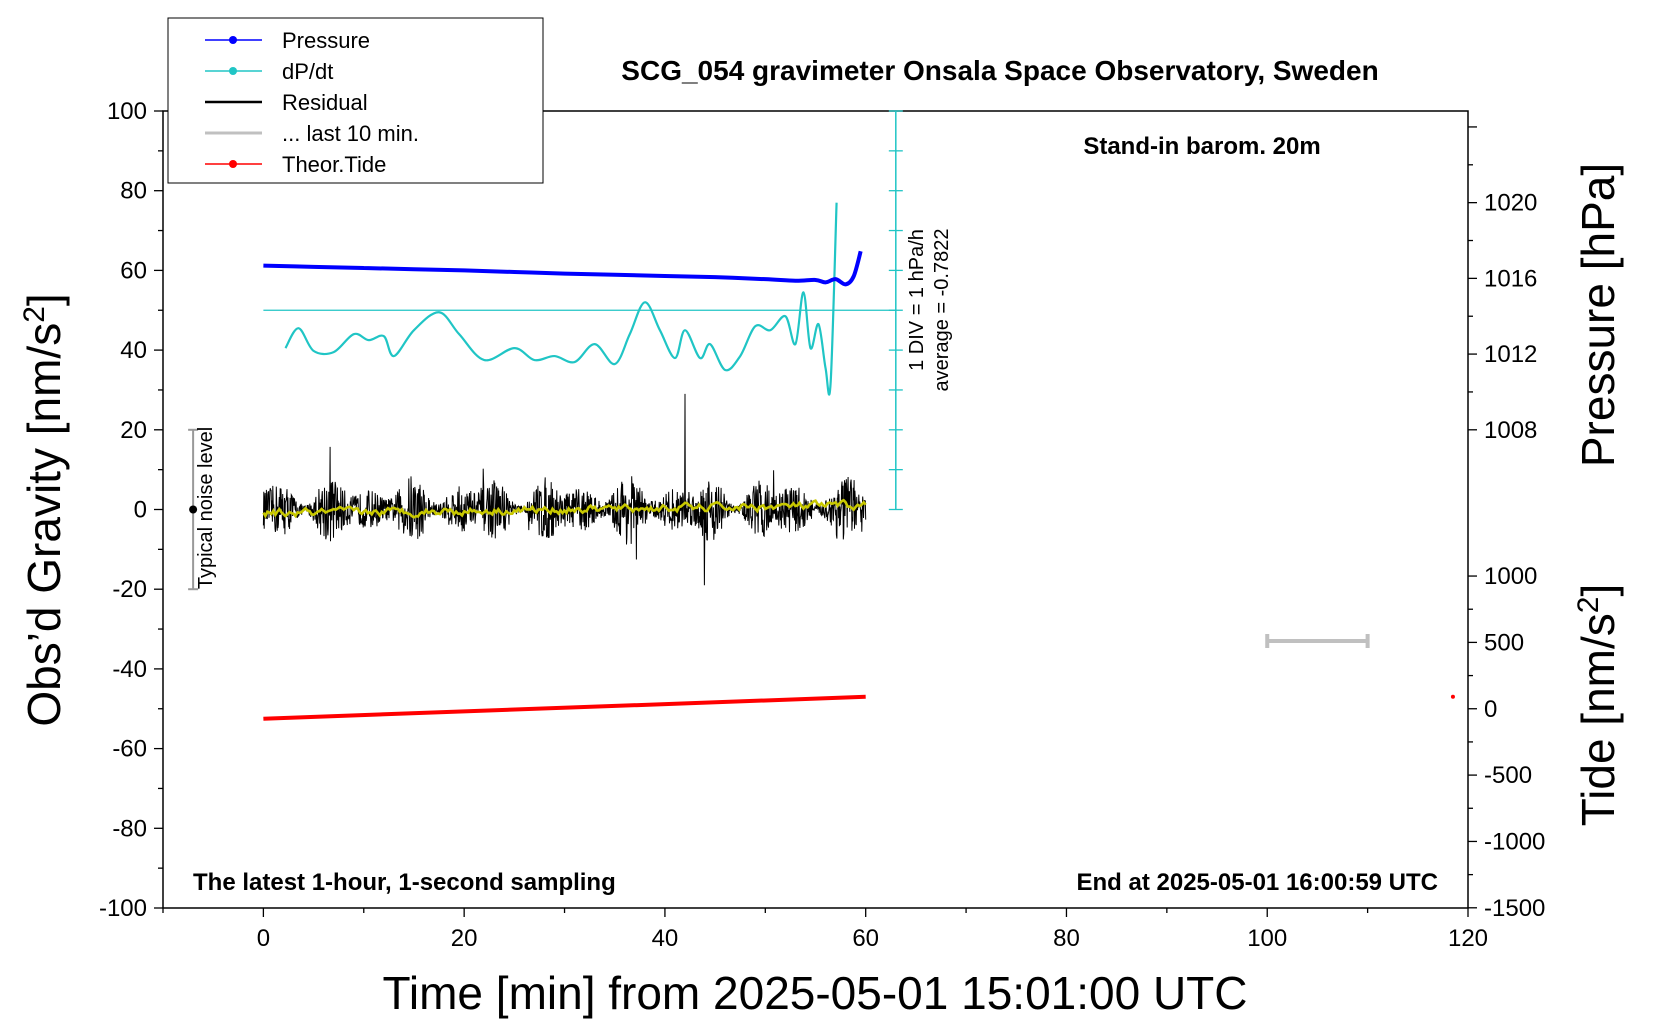  I want to click on legend-item: dP/dt, so click(269, 71).